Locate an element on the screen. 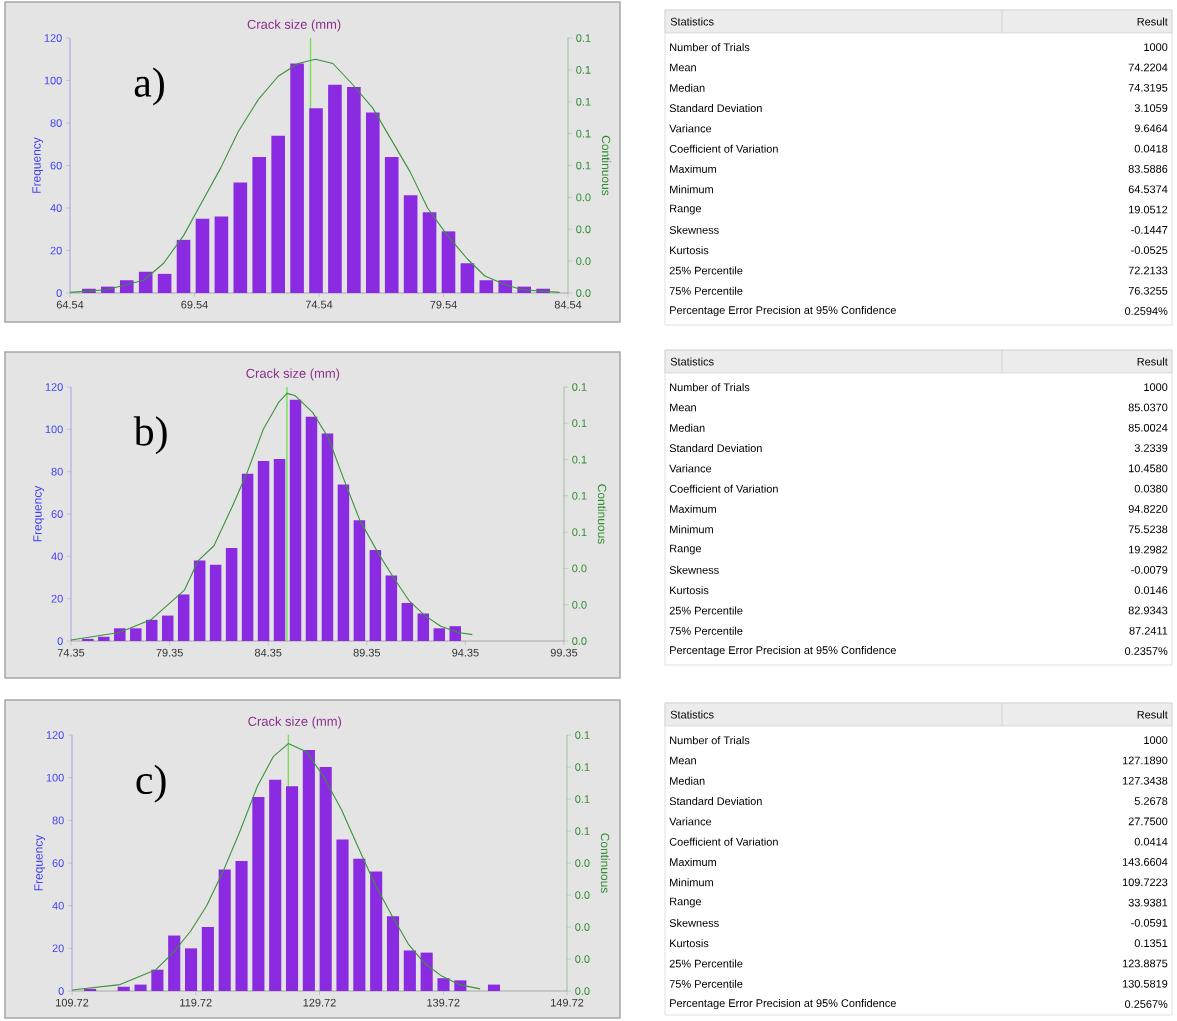  x-tick-label: 149.72 is located at coordinates (567, 1002).